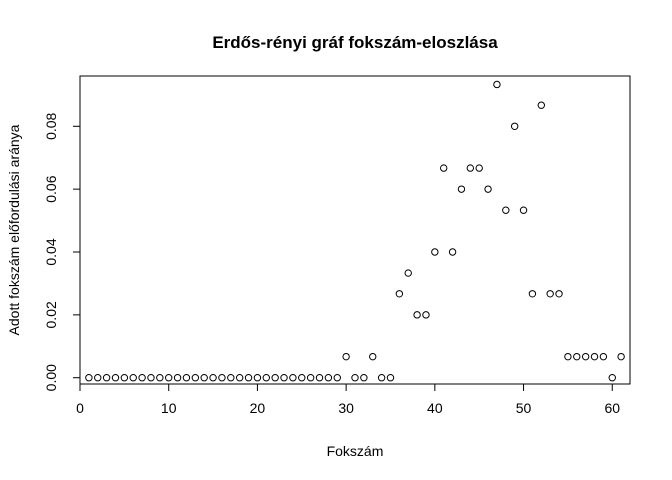 Image resolution: width=672 pixels, height=480 pixels. I want to click on y-tick-label: 0.04, so click(51, 251).